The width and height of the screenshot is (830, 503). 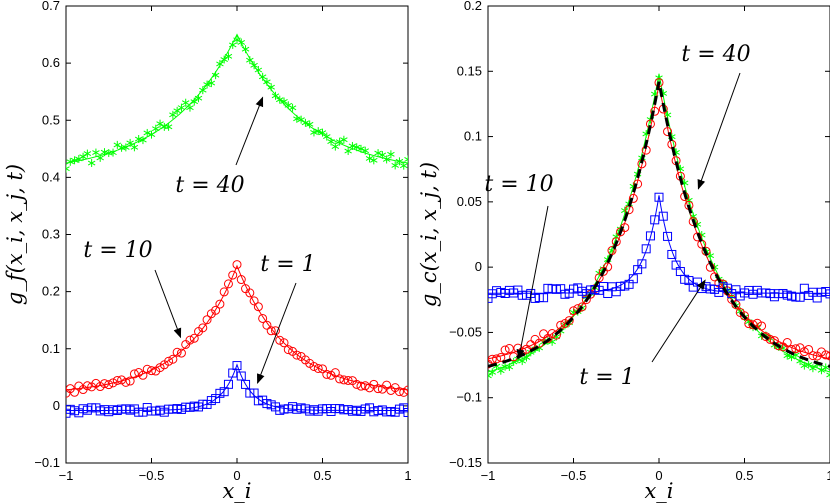 What do you see at coordinates (715, 54) in the screenshot?
I see `annotation-label: t = 40` at bounding box center [715, 54].